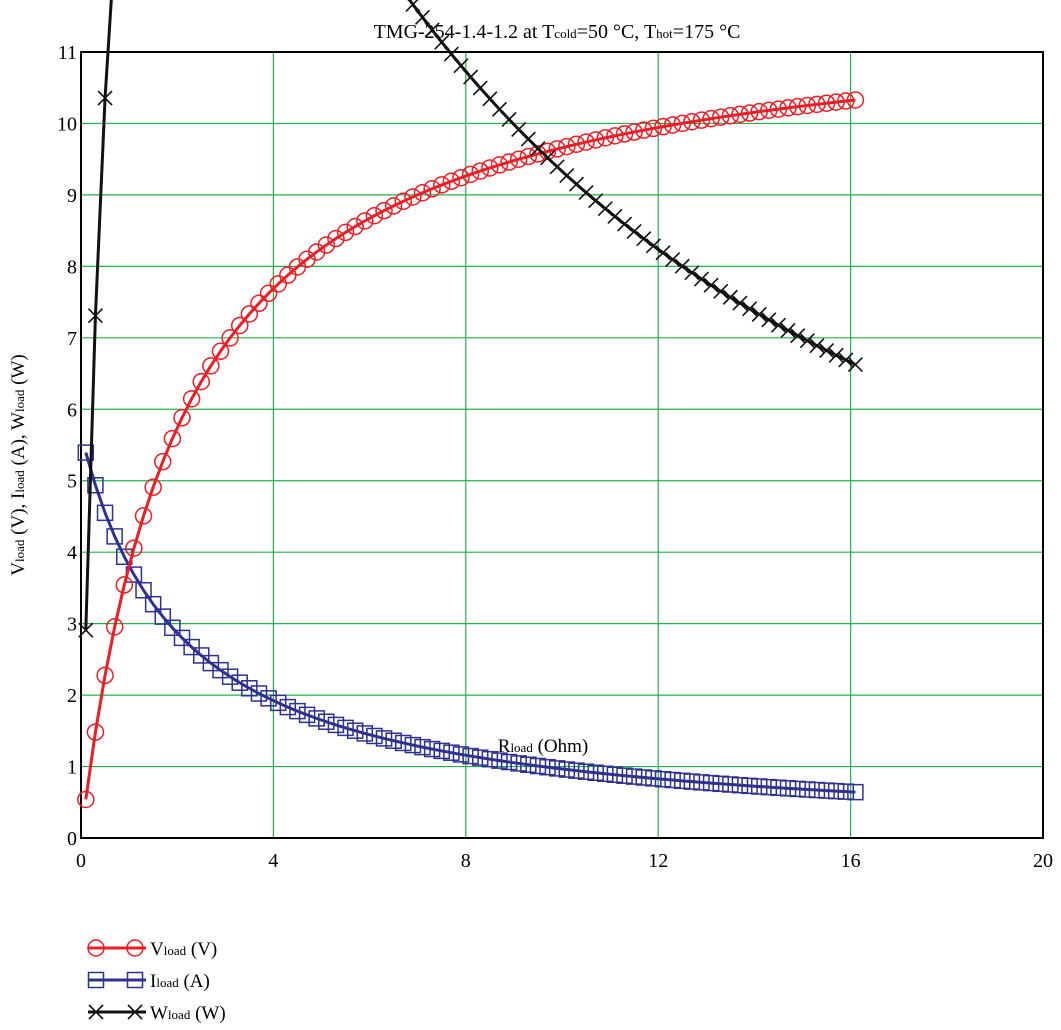 Image resolution: width=1061 pixels, height=1030 pixels. I want to click on legend-symbol-iload, so click(116, 980).